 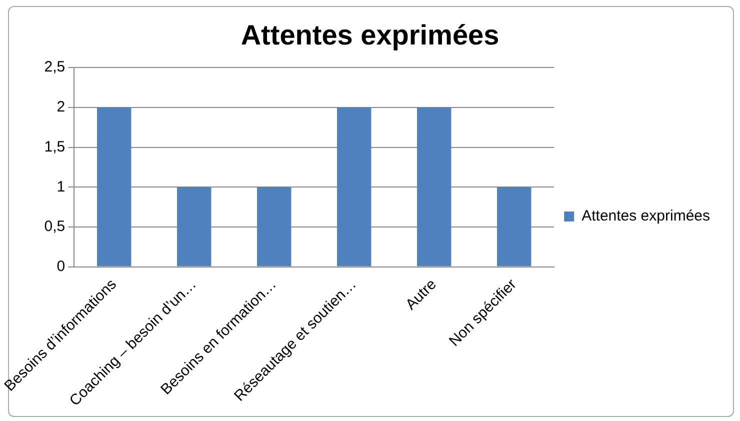 I want to click on chart-title: Attentes exprimées, so click(x=370, y=35).